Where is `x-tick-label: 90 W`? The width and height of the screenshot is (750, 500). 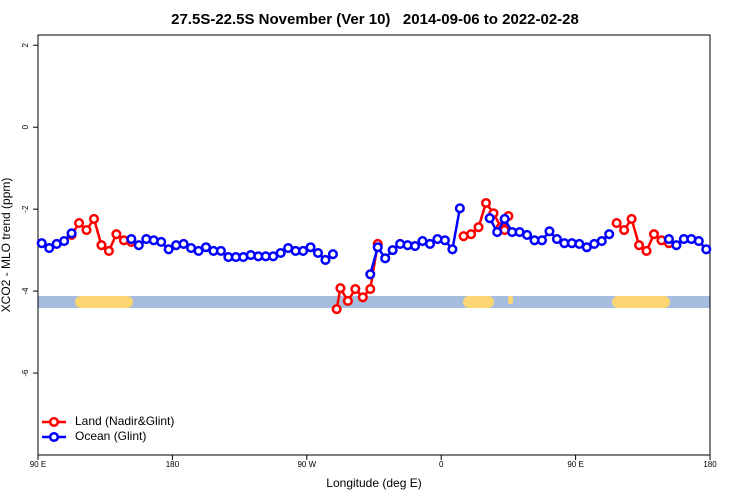 x-tick-label: 90 W is located at coordinates (306, 464).